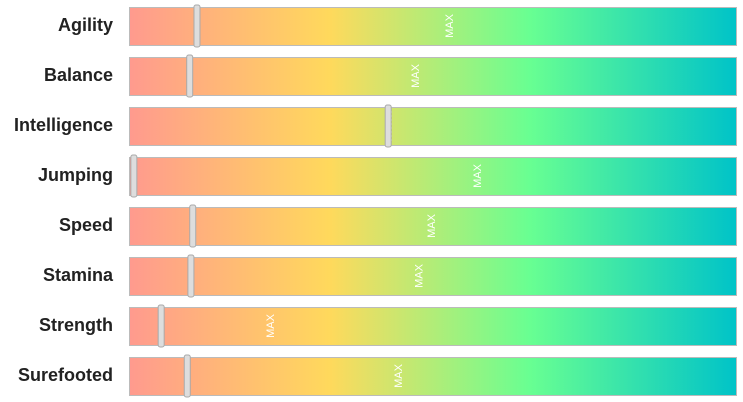  I want to click on stat-label: Jumping, so click(75, 175).